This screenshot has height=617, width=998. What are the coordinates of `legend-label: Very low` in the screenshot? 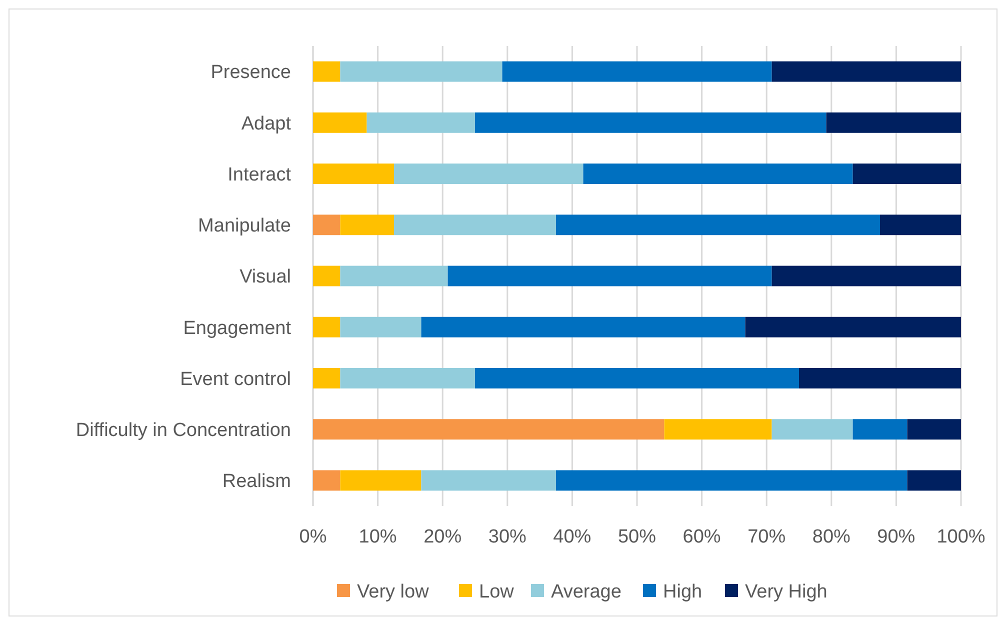 It's located at (393, 592).